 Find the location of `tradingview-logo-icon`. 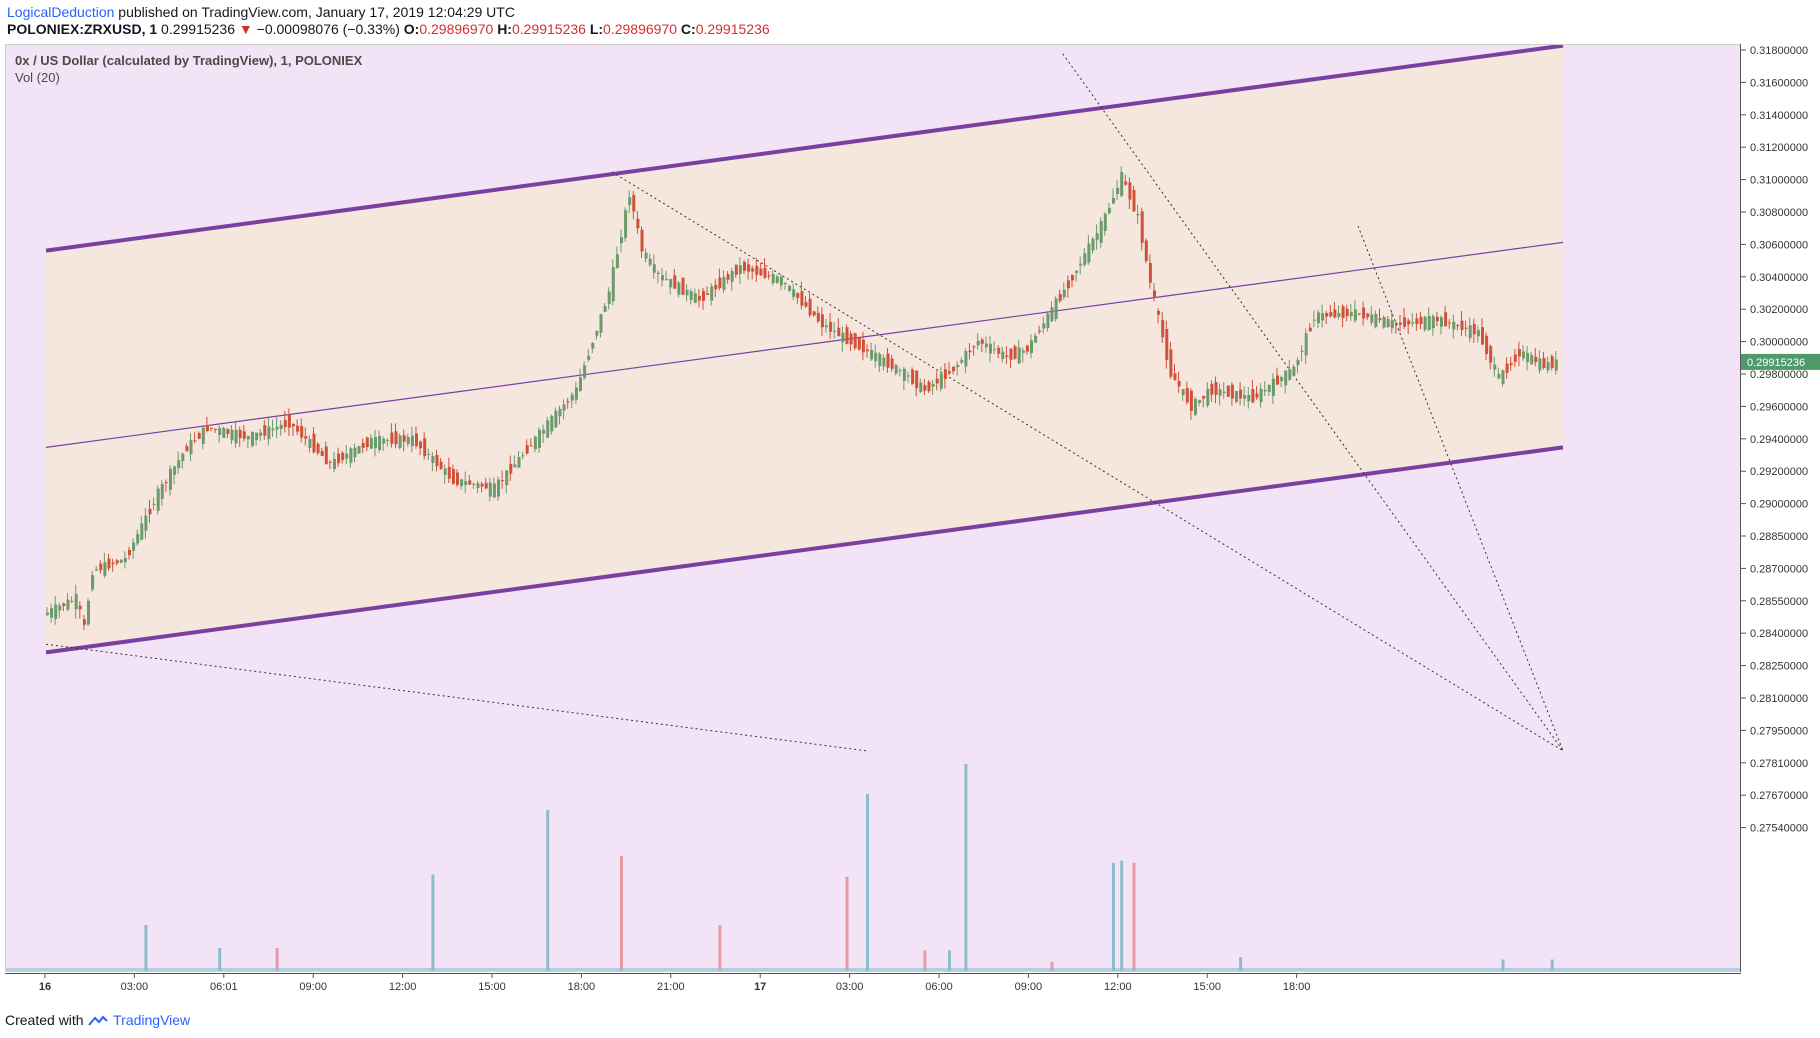

tradingview-logo-icon is located at coordinates (98, 1020).